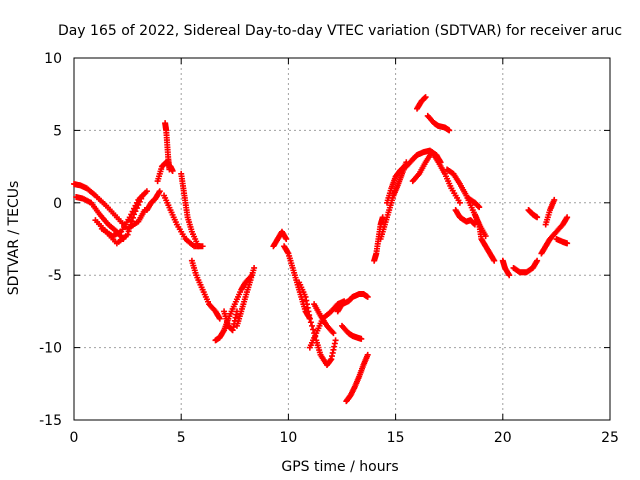 The image size is (640, 480). Describe the element at coordinates (533, 214) in the screenshot. I see `series-arc-ai` at that location.